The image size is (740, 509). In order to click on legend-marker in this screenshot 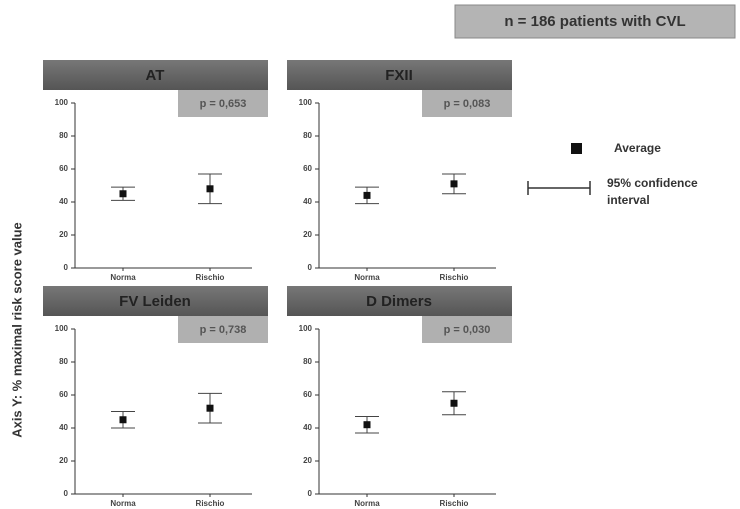, I will do `click(576, 148)`.